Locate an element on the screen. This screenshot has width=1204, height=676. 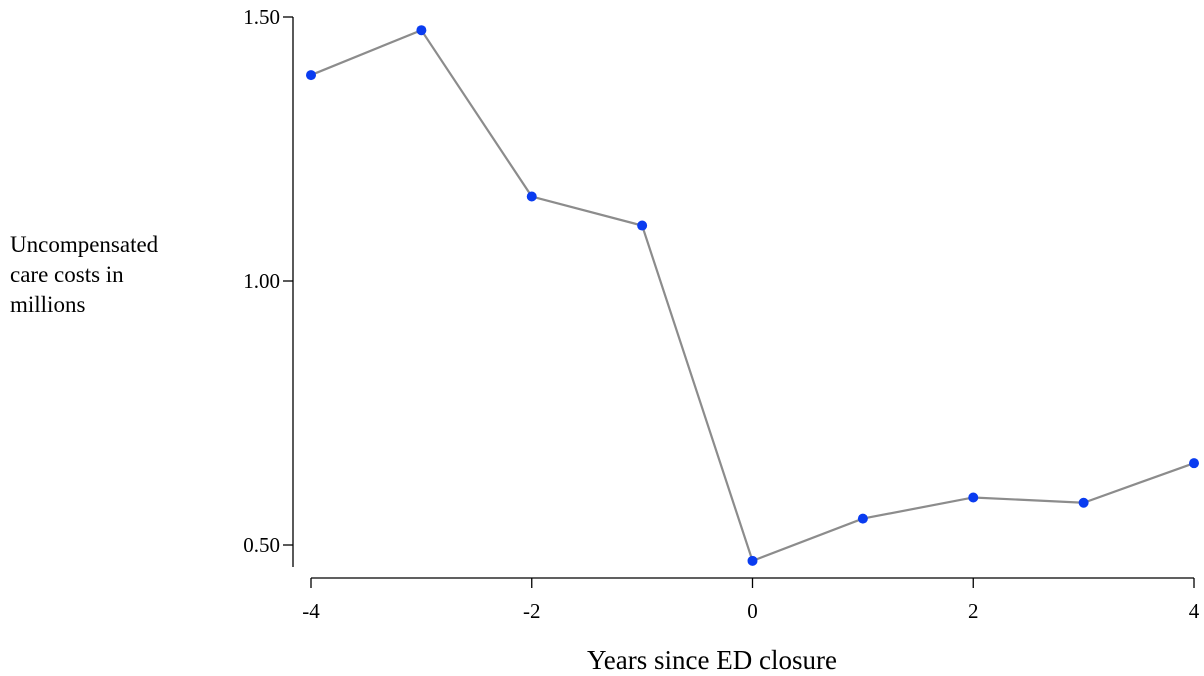
x-tick-label: 2 is located at coordinates (973, 611).